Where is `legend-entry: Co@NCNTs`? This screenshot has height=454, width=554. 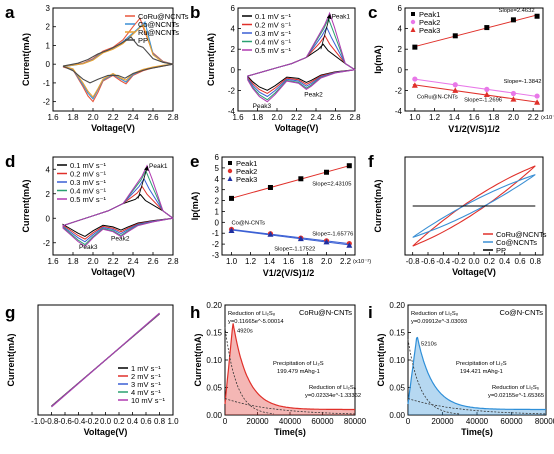
legend-entry: Co@NCNTs is located at coordinates (516, 242).